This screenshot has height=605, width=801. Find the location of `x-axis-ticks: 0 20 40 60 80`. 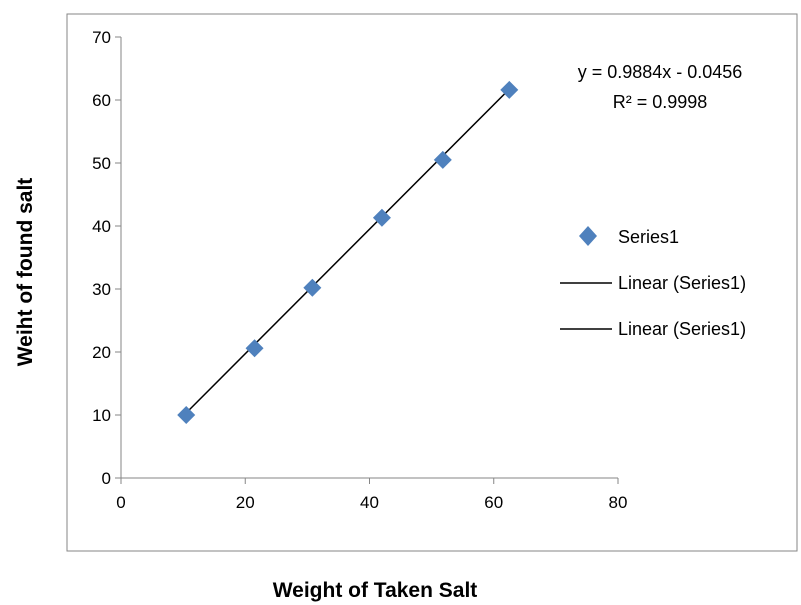

x-axis-ticks: 0 20 40 60 80 is located at coordinates (371, 495).